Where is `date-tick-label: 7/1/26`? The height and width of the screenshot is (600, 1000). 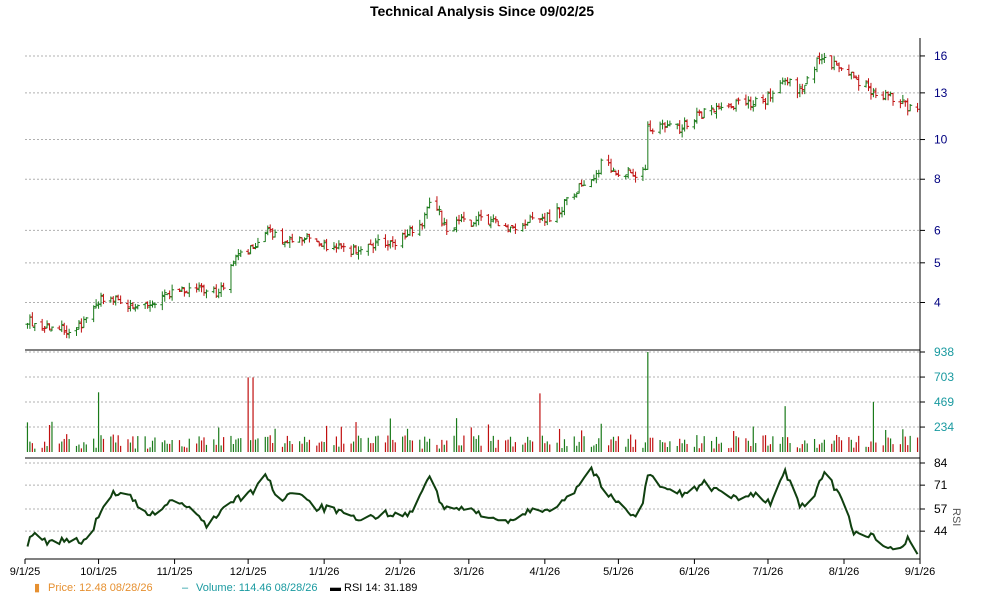 date-tick-label: 7/1/26 is located at coordinates (768, 572).